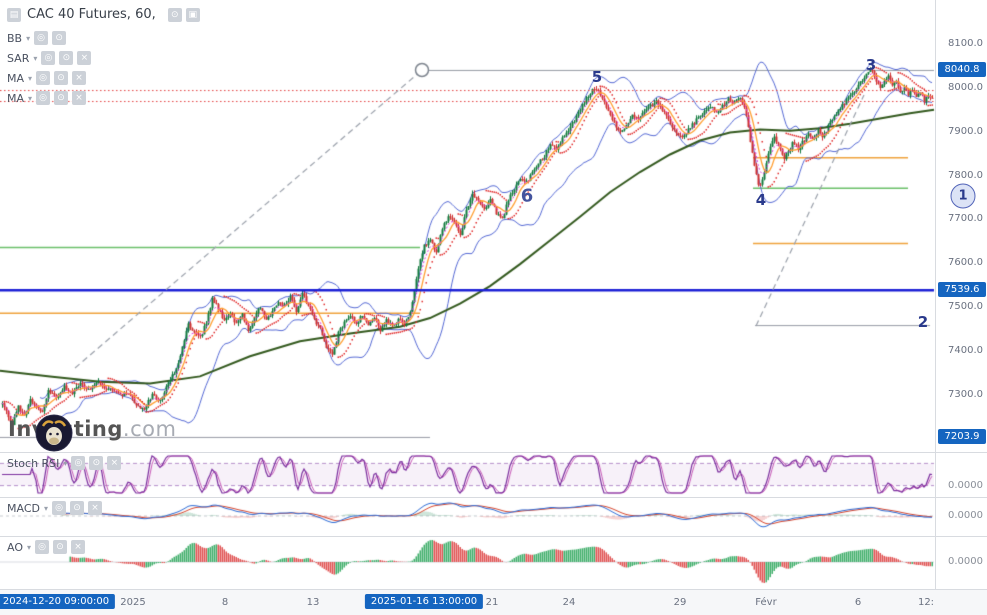 This screenshot has height=615, width=987. Describe the element at coordinates (467, 516) in the screenshot. I see `macd-canvas` at that location.